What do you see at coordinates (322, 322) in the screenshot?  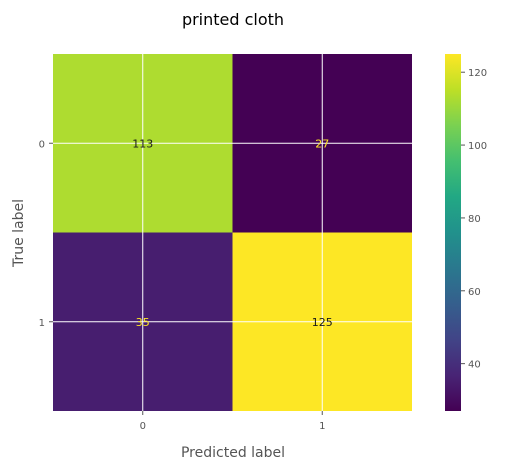 I see `cell-value-label: 125` at bounding box center [322, 322].